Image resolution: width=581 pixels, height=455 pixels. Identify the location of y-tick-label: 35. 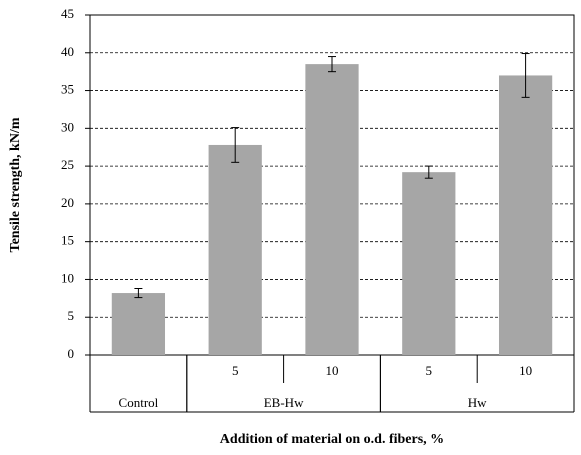
(67, 89).